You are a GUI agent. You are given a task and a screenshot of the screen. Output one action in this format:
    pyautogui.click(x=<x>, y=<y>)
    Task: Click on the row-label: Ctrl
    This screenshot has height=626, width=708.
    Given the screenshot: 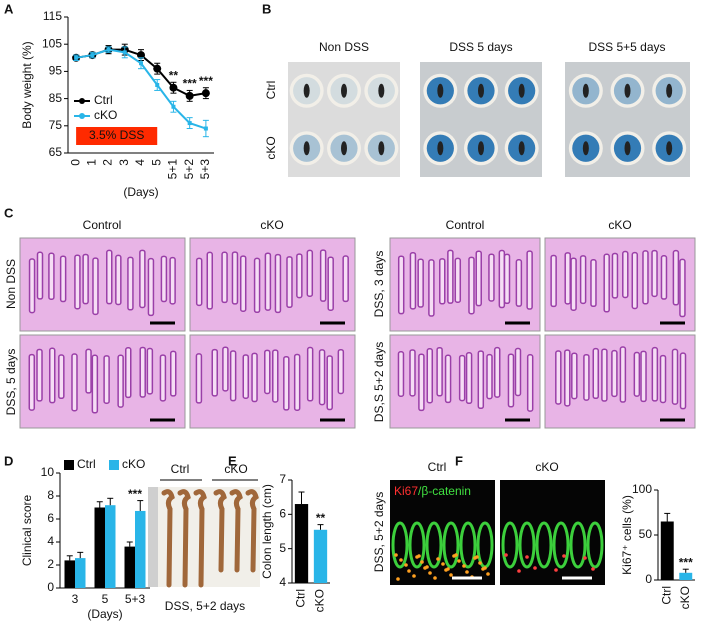 What is the action you would take?
    pyautogui.click(x=271, y=90)
    